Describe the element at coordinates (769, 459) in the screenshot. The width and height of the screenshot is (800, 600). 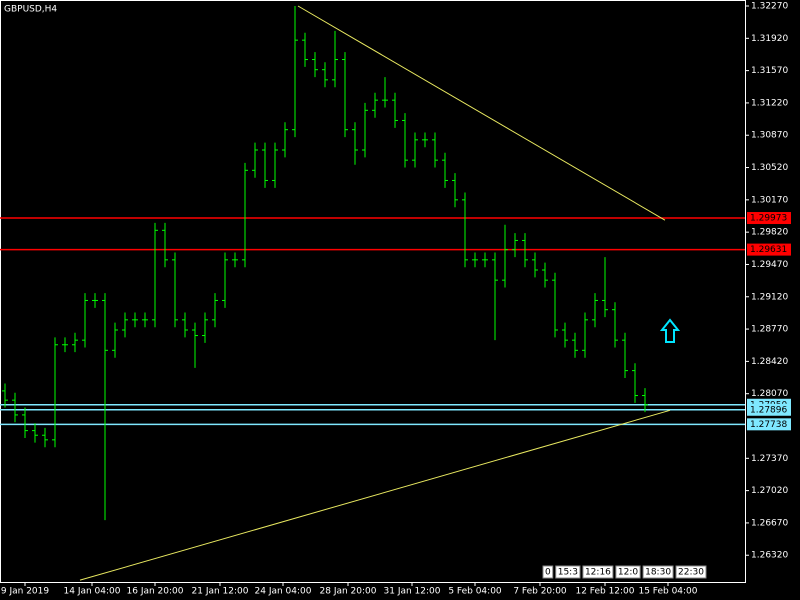
I see `y-tick-label: 1.27370` at that location.